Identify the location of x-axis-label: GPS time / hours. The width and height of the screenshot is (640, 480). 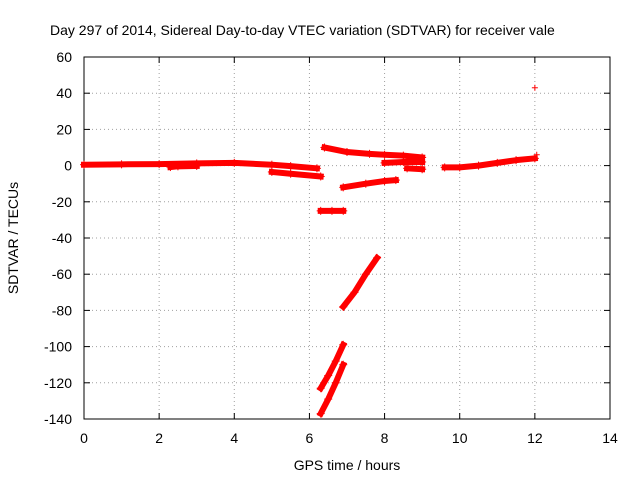
(347, 465).